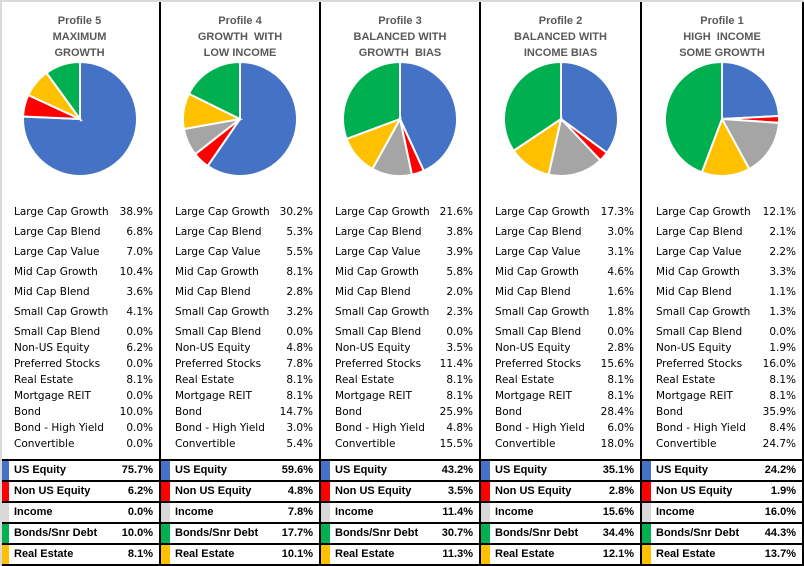 The image size is (804, 566). I want to click on left-border, so click(1, 283).